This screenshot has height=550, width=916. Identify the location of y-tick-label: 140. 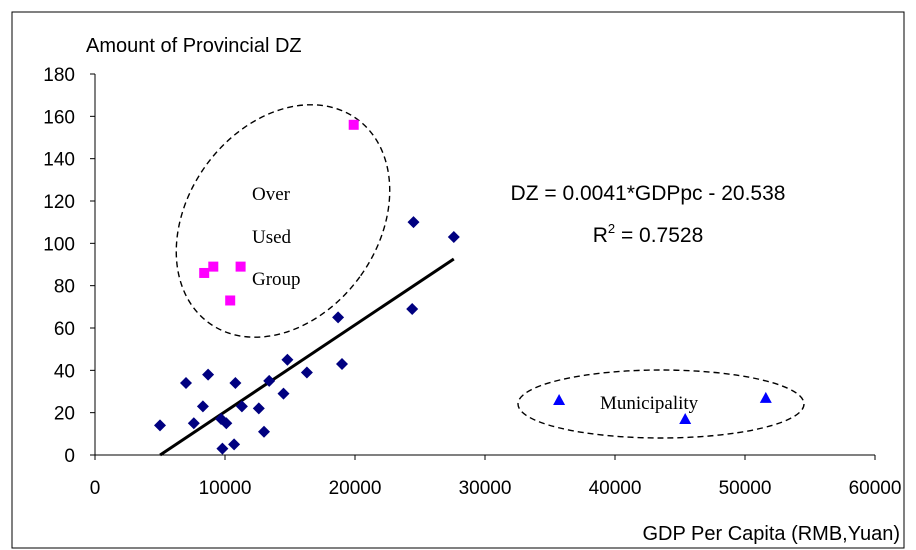
(59, 160).